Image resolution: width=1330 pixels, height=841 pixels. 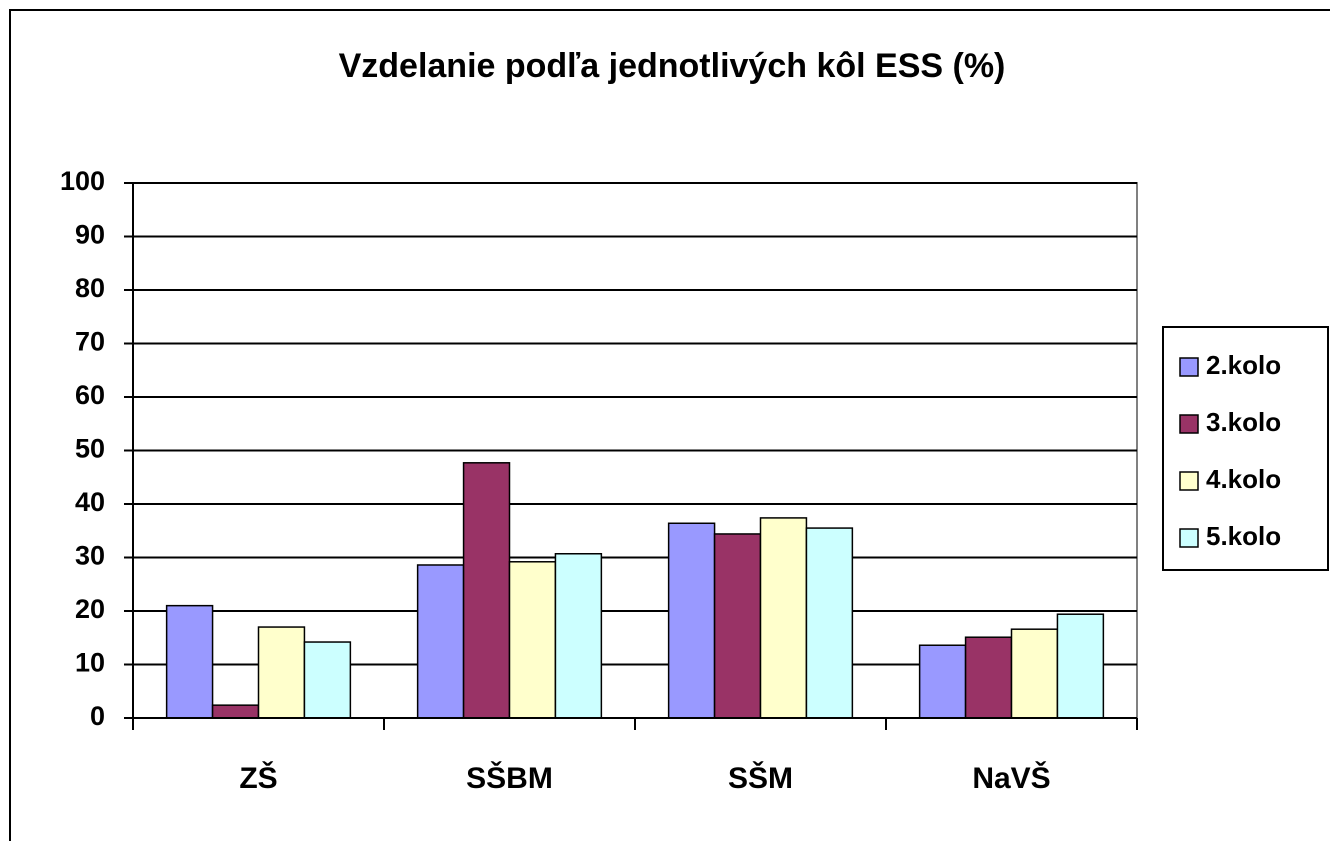 What do you see at coordinates (1243, 479) in the screenshot?
I see `legend-label: 4.kolo` at bounding box center [1243, 479].